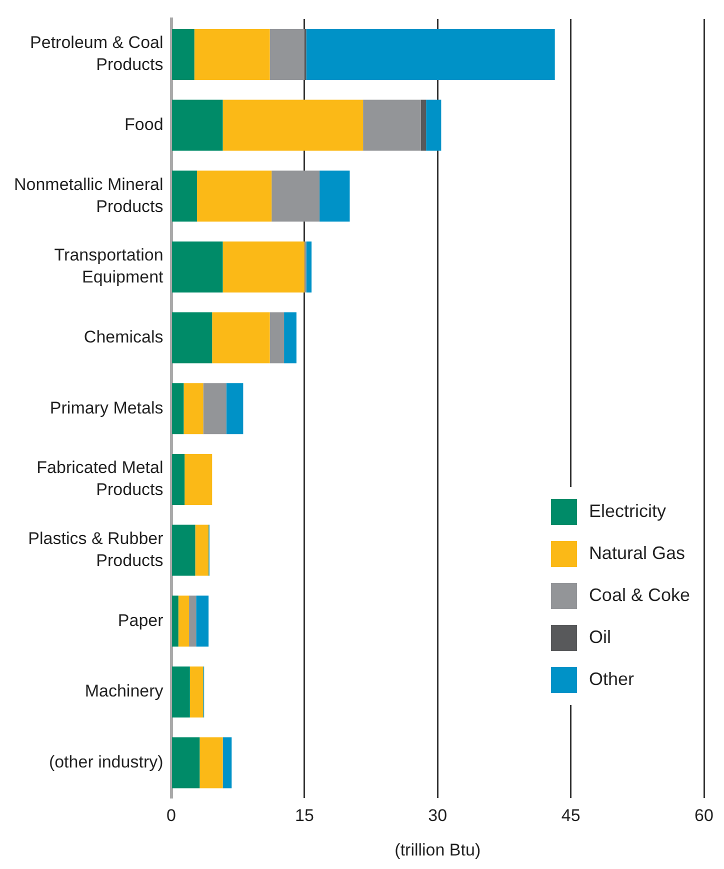 This screenshot has width=724, height=869. Describe the element at coordinates (144, 124) in the screenshot. I see `y-tick-label: Food` at that location.